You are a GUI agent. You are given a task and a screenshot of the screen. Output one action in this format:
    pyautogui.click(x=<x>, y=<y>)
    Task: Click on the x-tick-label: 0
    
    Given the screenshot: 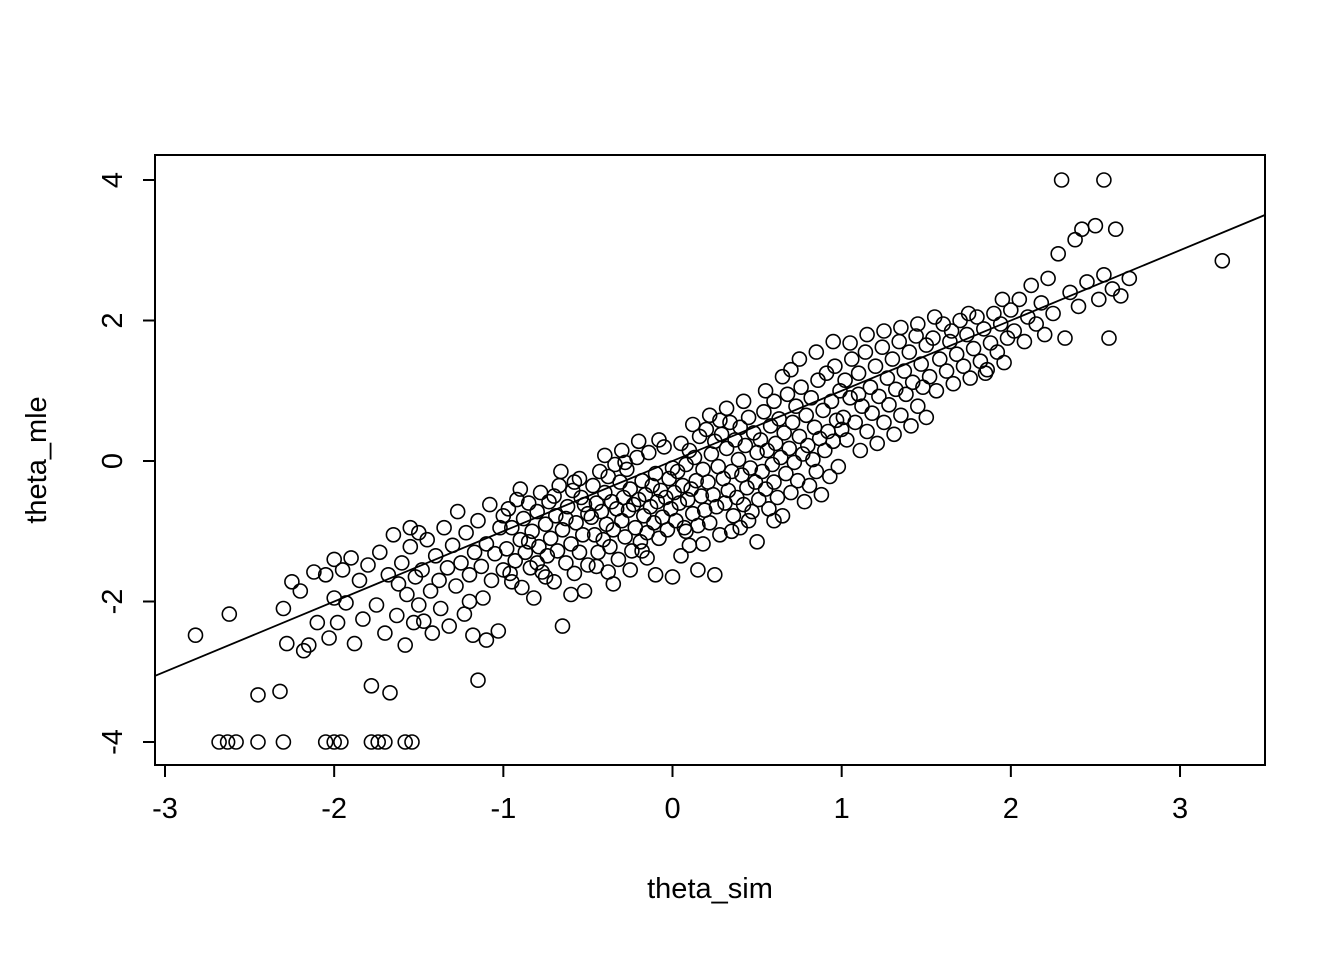 What is the action you would take?
    pyautogui.click(x=672, y=809)
    